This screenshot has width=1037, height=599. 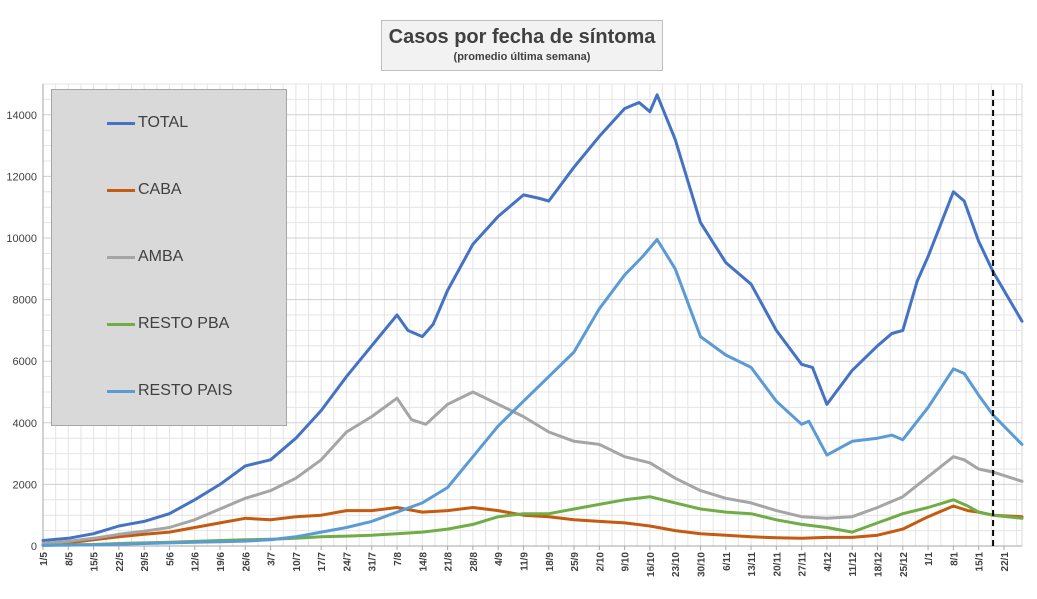 What do you see at coordinates (272, 559) in the screenshot?
I see `x-tick-label: 3/7` at bounding box center [272, 559].